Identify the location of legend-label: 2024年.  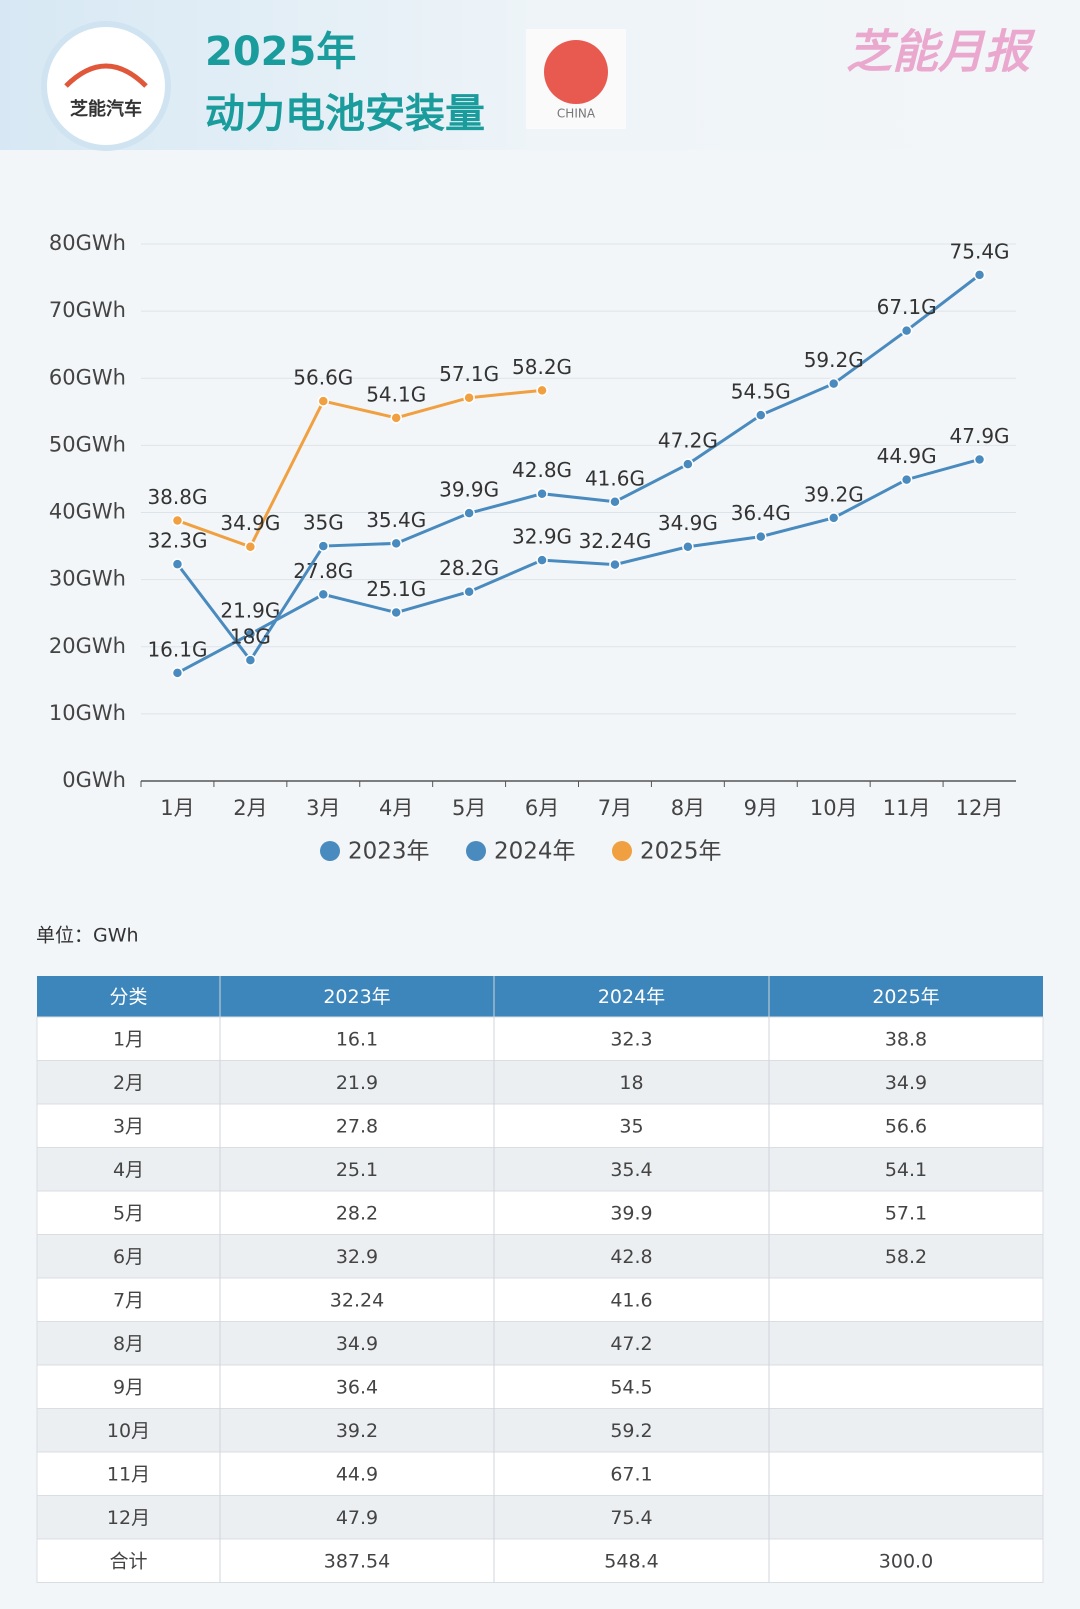
(535, 852).